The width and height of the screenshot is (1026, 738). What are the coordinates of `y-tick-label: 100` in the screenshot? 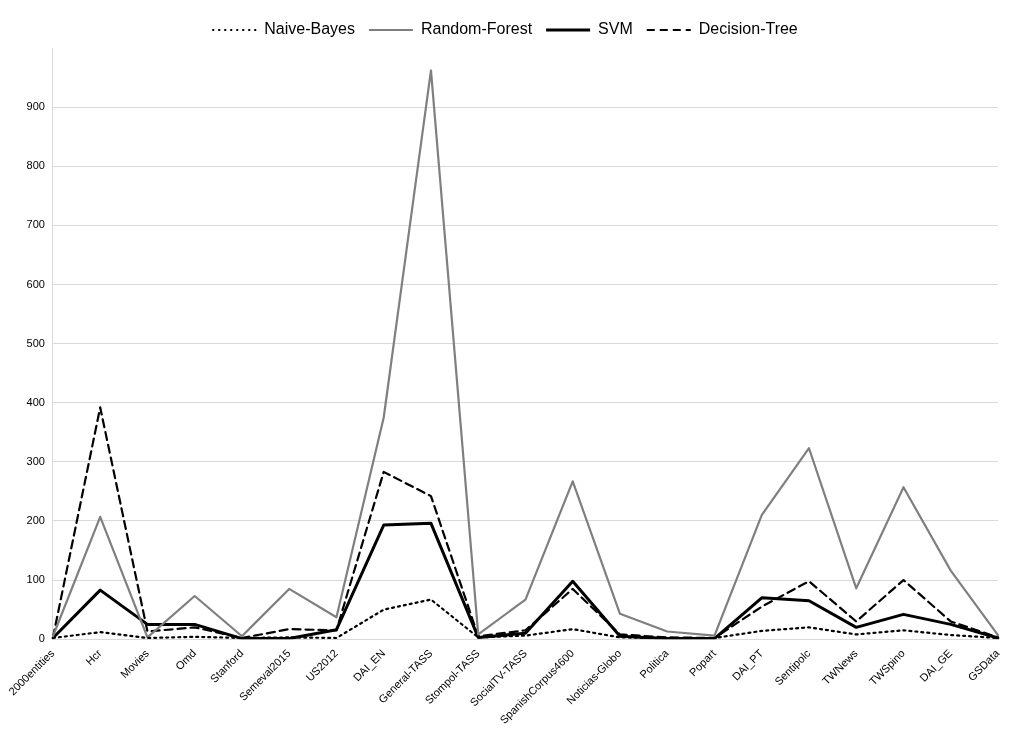 It's located at (35, 579).